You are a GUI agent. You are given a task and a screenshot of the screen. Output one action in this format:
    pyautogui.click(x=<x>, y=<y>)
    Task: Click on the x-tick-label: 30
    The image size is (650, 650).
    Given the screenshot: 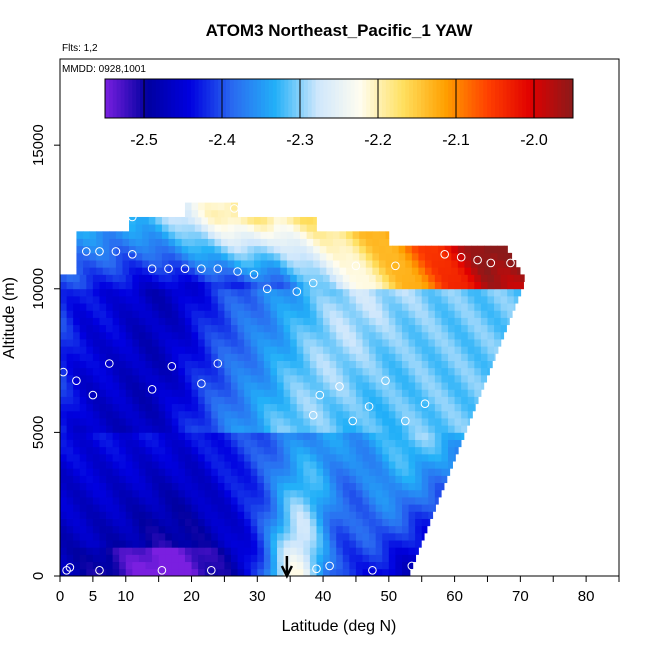 What is the action you would take?
    pyautogui.click(x=257, y=596)
    